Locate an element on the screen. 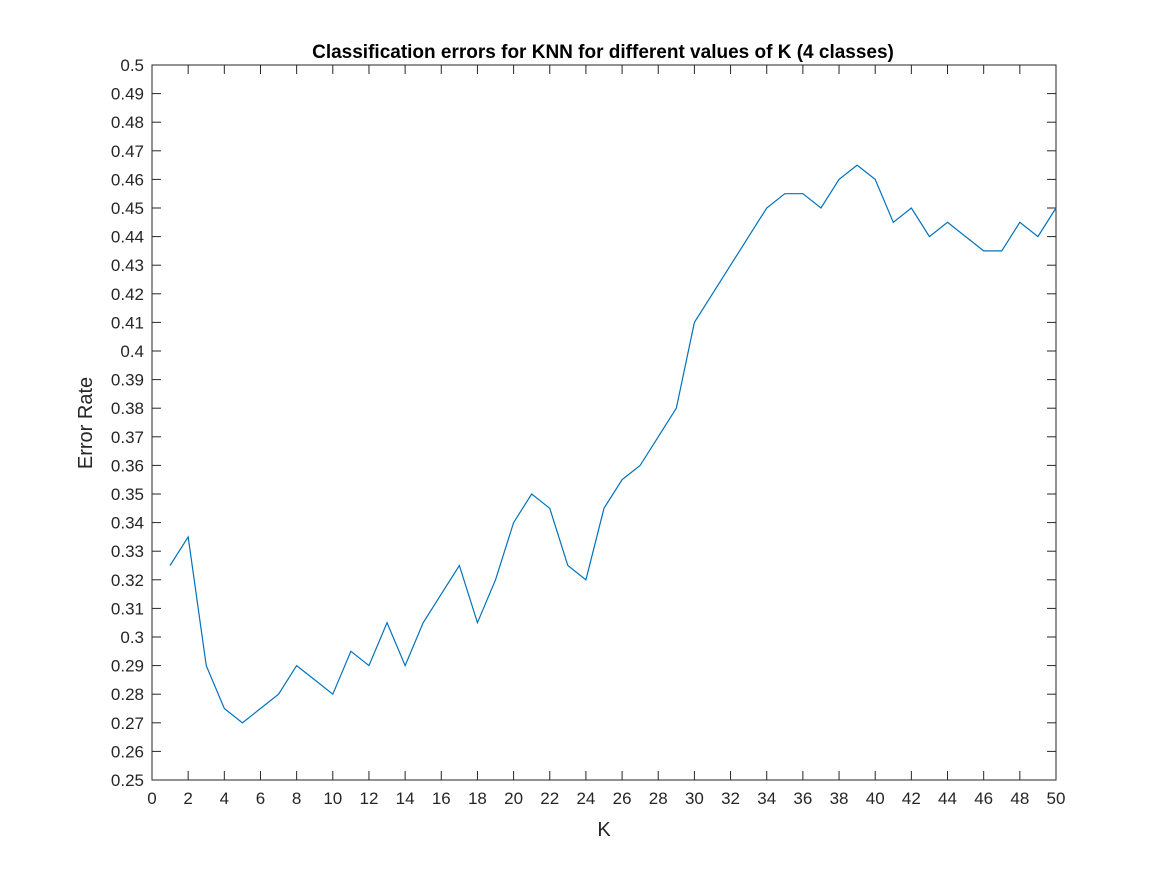 Image resolution: width=1167 pixels, height=875 pixels. x-tick-label: 32 is located at coordinates (730, 798).